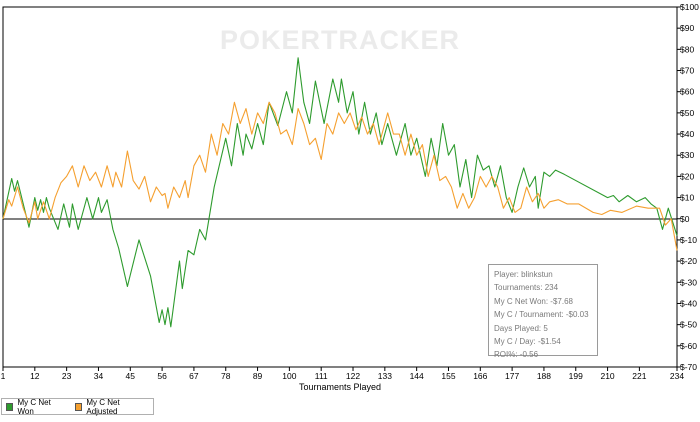 The width and height of the screenshot is (700, 422). I want to click on x-tick-label: 122, so click(353, 376).